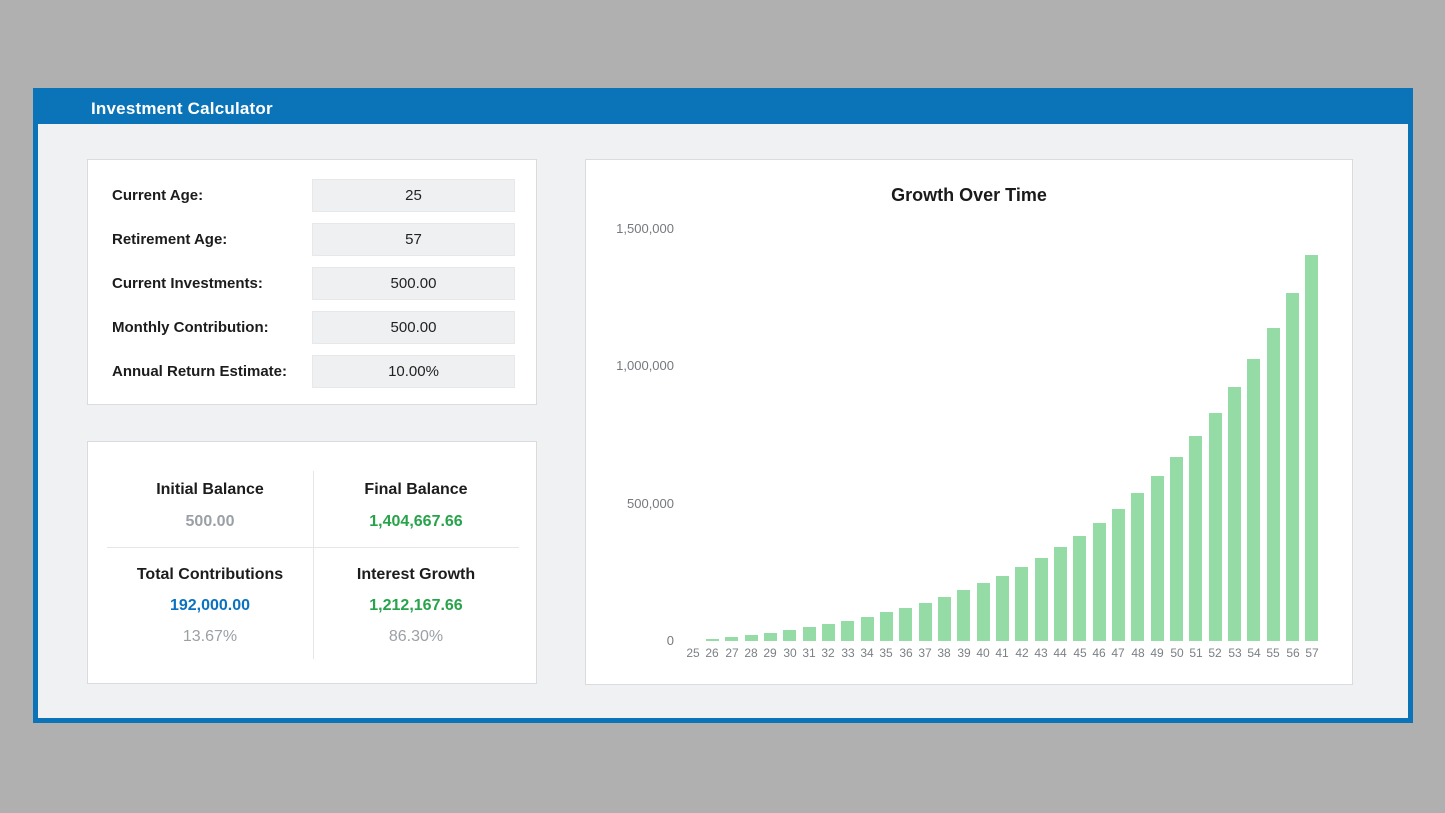 The image size is (1445, 813). I want to click on x-axis-tick-label: 42, so click(1022, 653).